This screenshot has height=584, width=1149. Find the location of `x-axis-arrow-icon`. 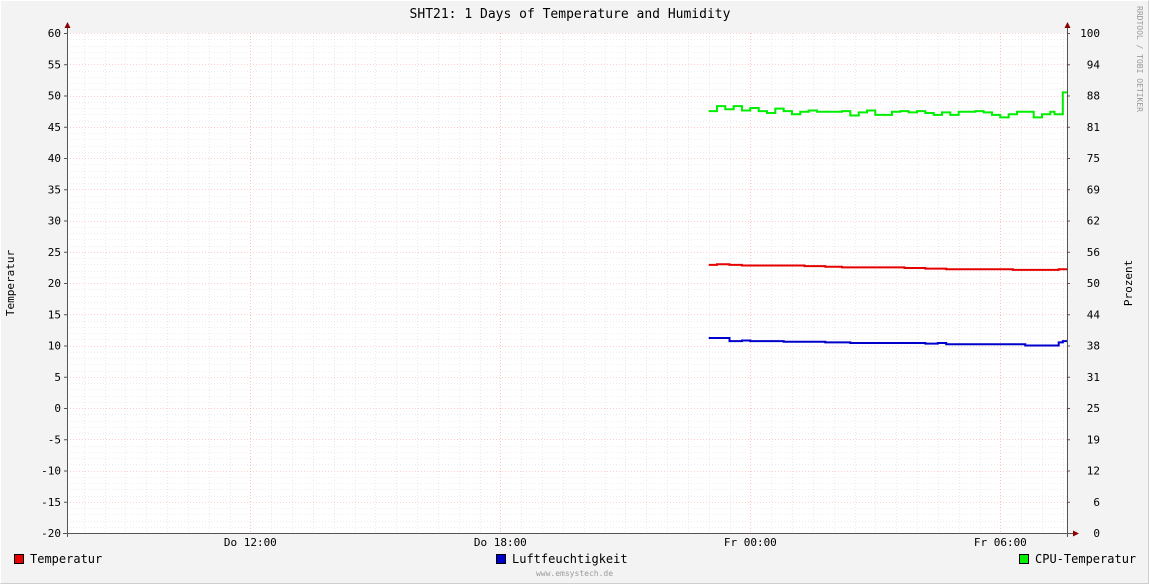

x-axis-arrow-icon is located at coordinates (1076, 533).